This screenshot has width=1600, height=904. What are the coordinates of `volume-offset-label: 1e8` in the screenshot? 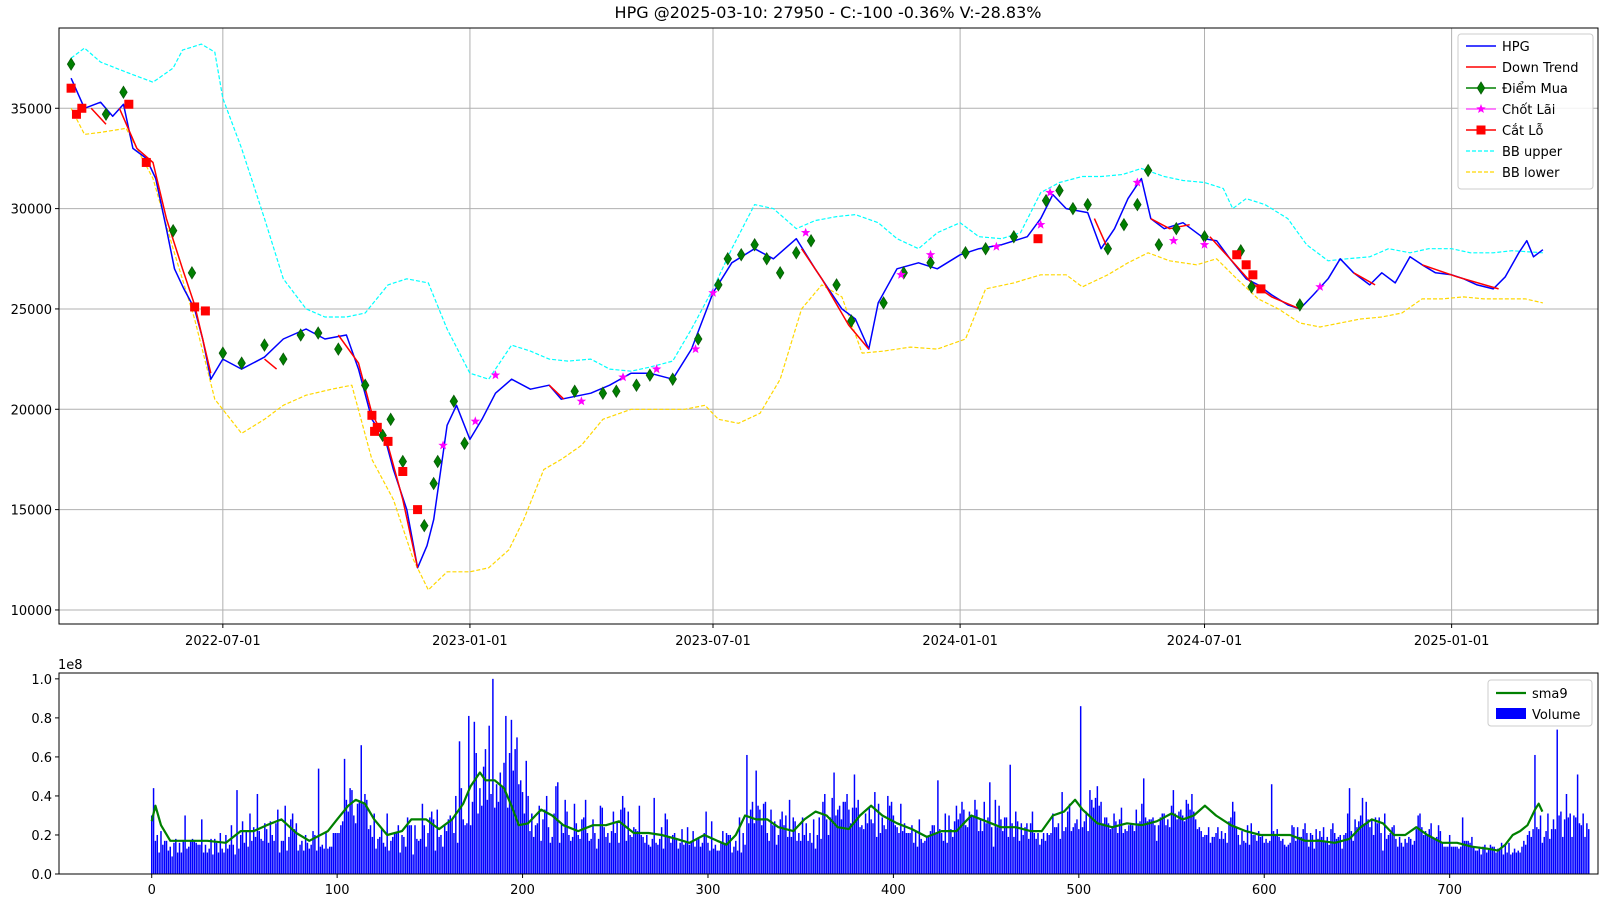 It's located at (70, 665).